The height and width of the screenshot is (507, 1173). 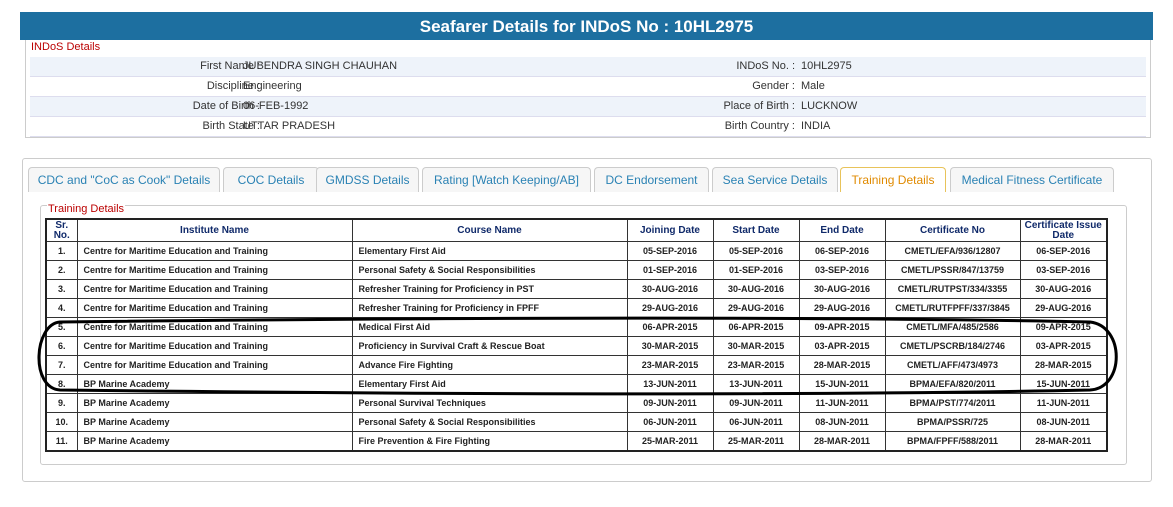 I want to click on field-label: Date of Birth :, so click(x=226, y=106).